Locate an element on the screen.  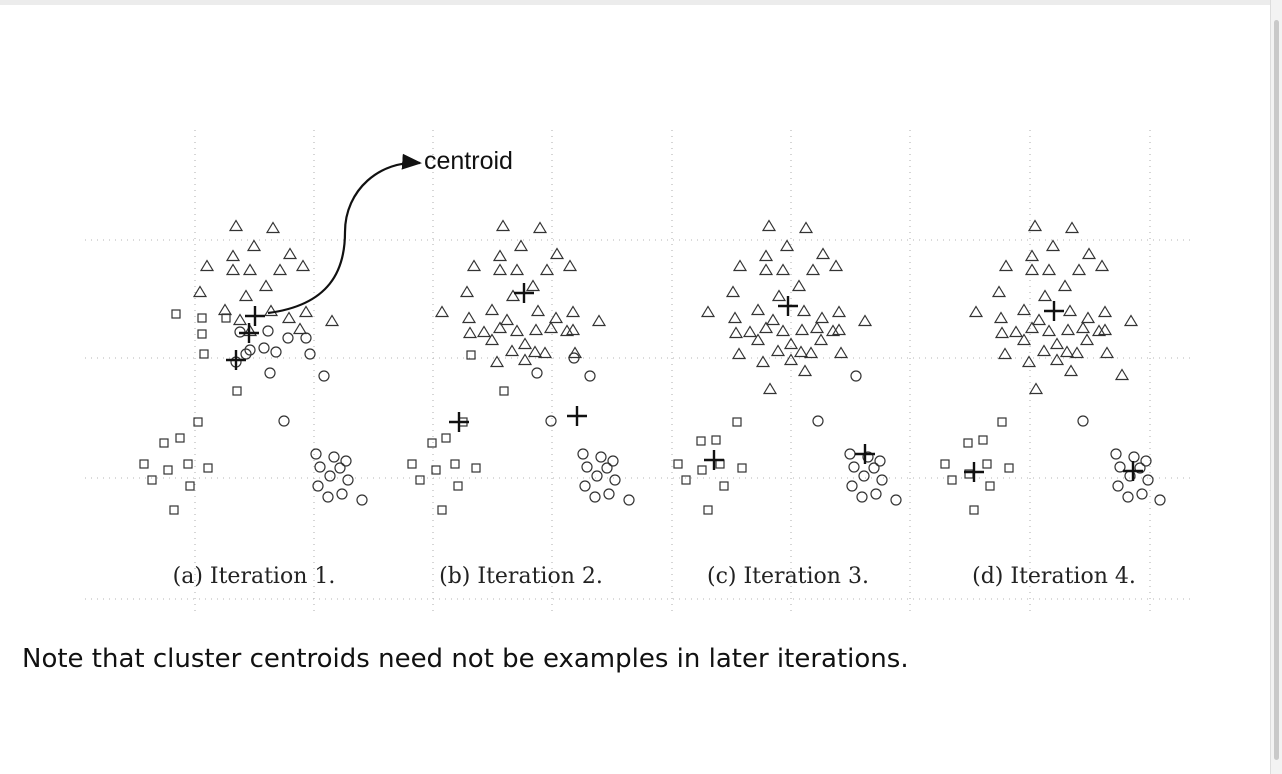
top-bar is located at coordinates (641, 2).